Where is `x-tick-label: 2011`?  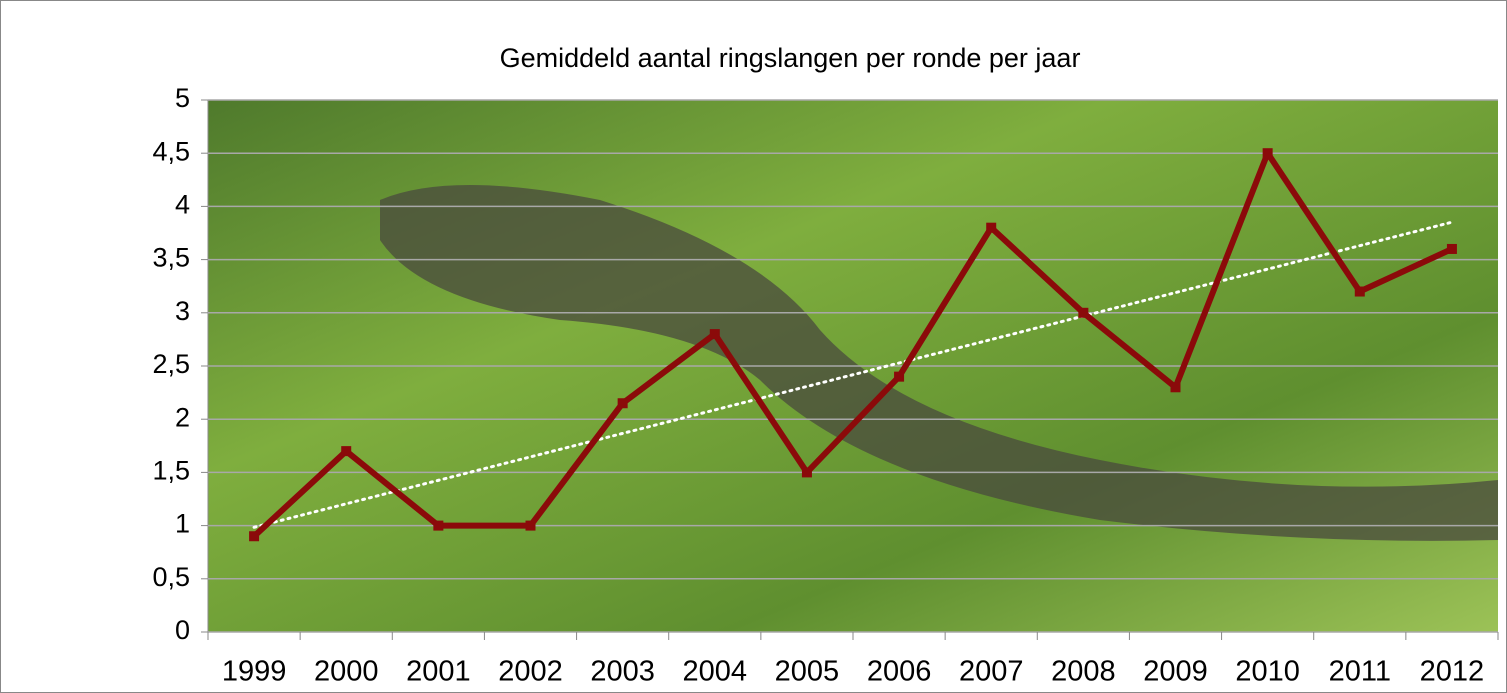 x-tick-label: 2011 is located at coordinates (1360, 672).